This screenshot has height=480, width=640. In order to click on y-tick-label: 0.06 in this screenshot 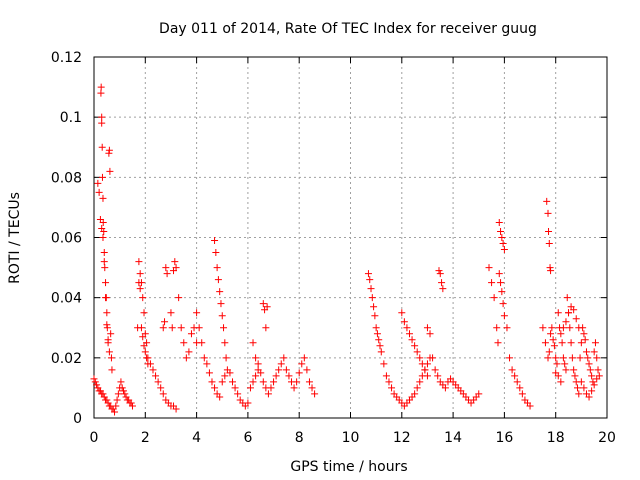, I will do `click(66, 239)`.